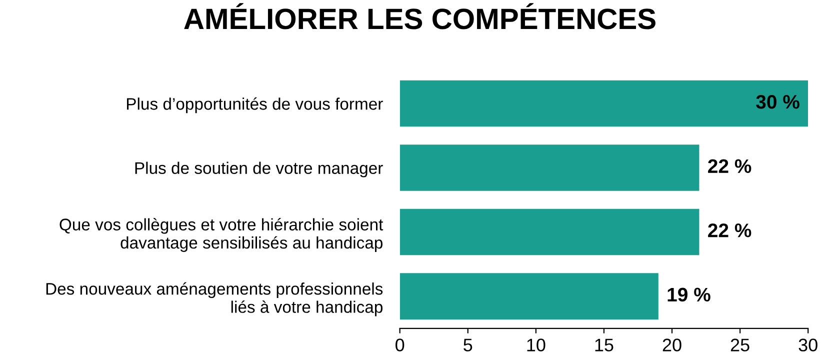  What do you see at coordinates (778, 101) in the screenshot?
I see `data-label: 30 %` at bounding box center [778, 101].